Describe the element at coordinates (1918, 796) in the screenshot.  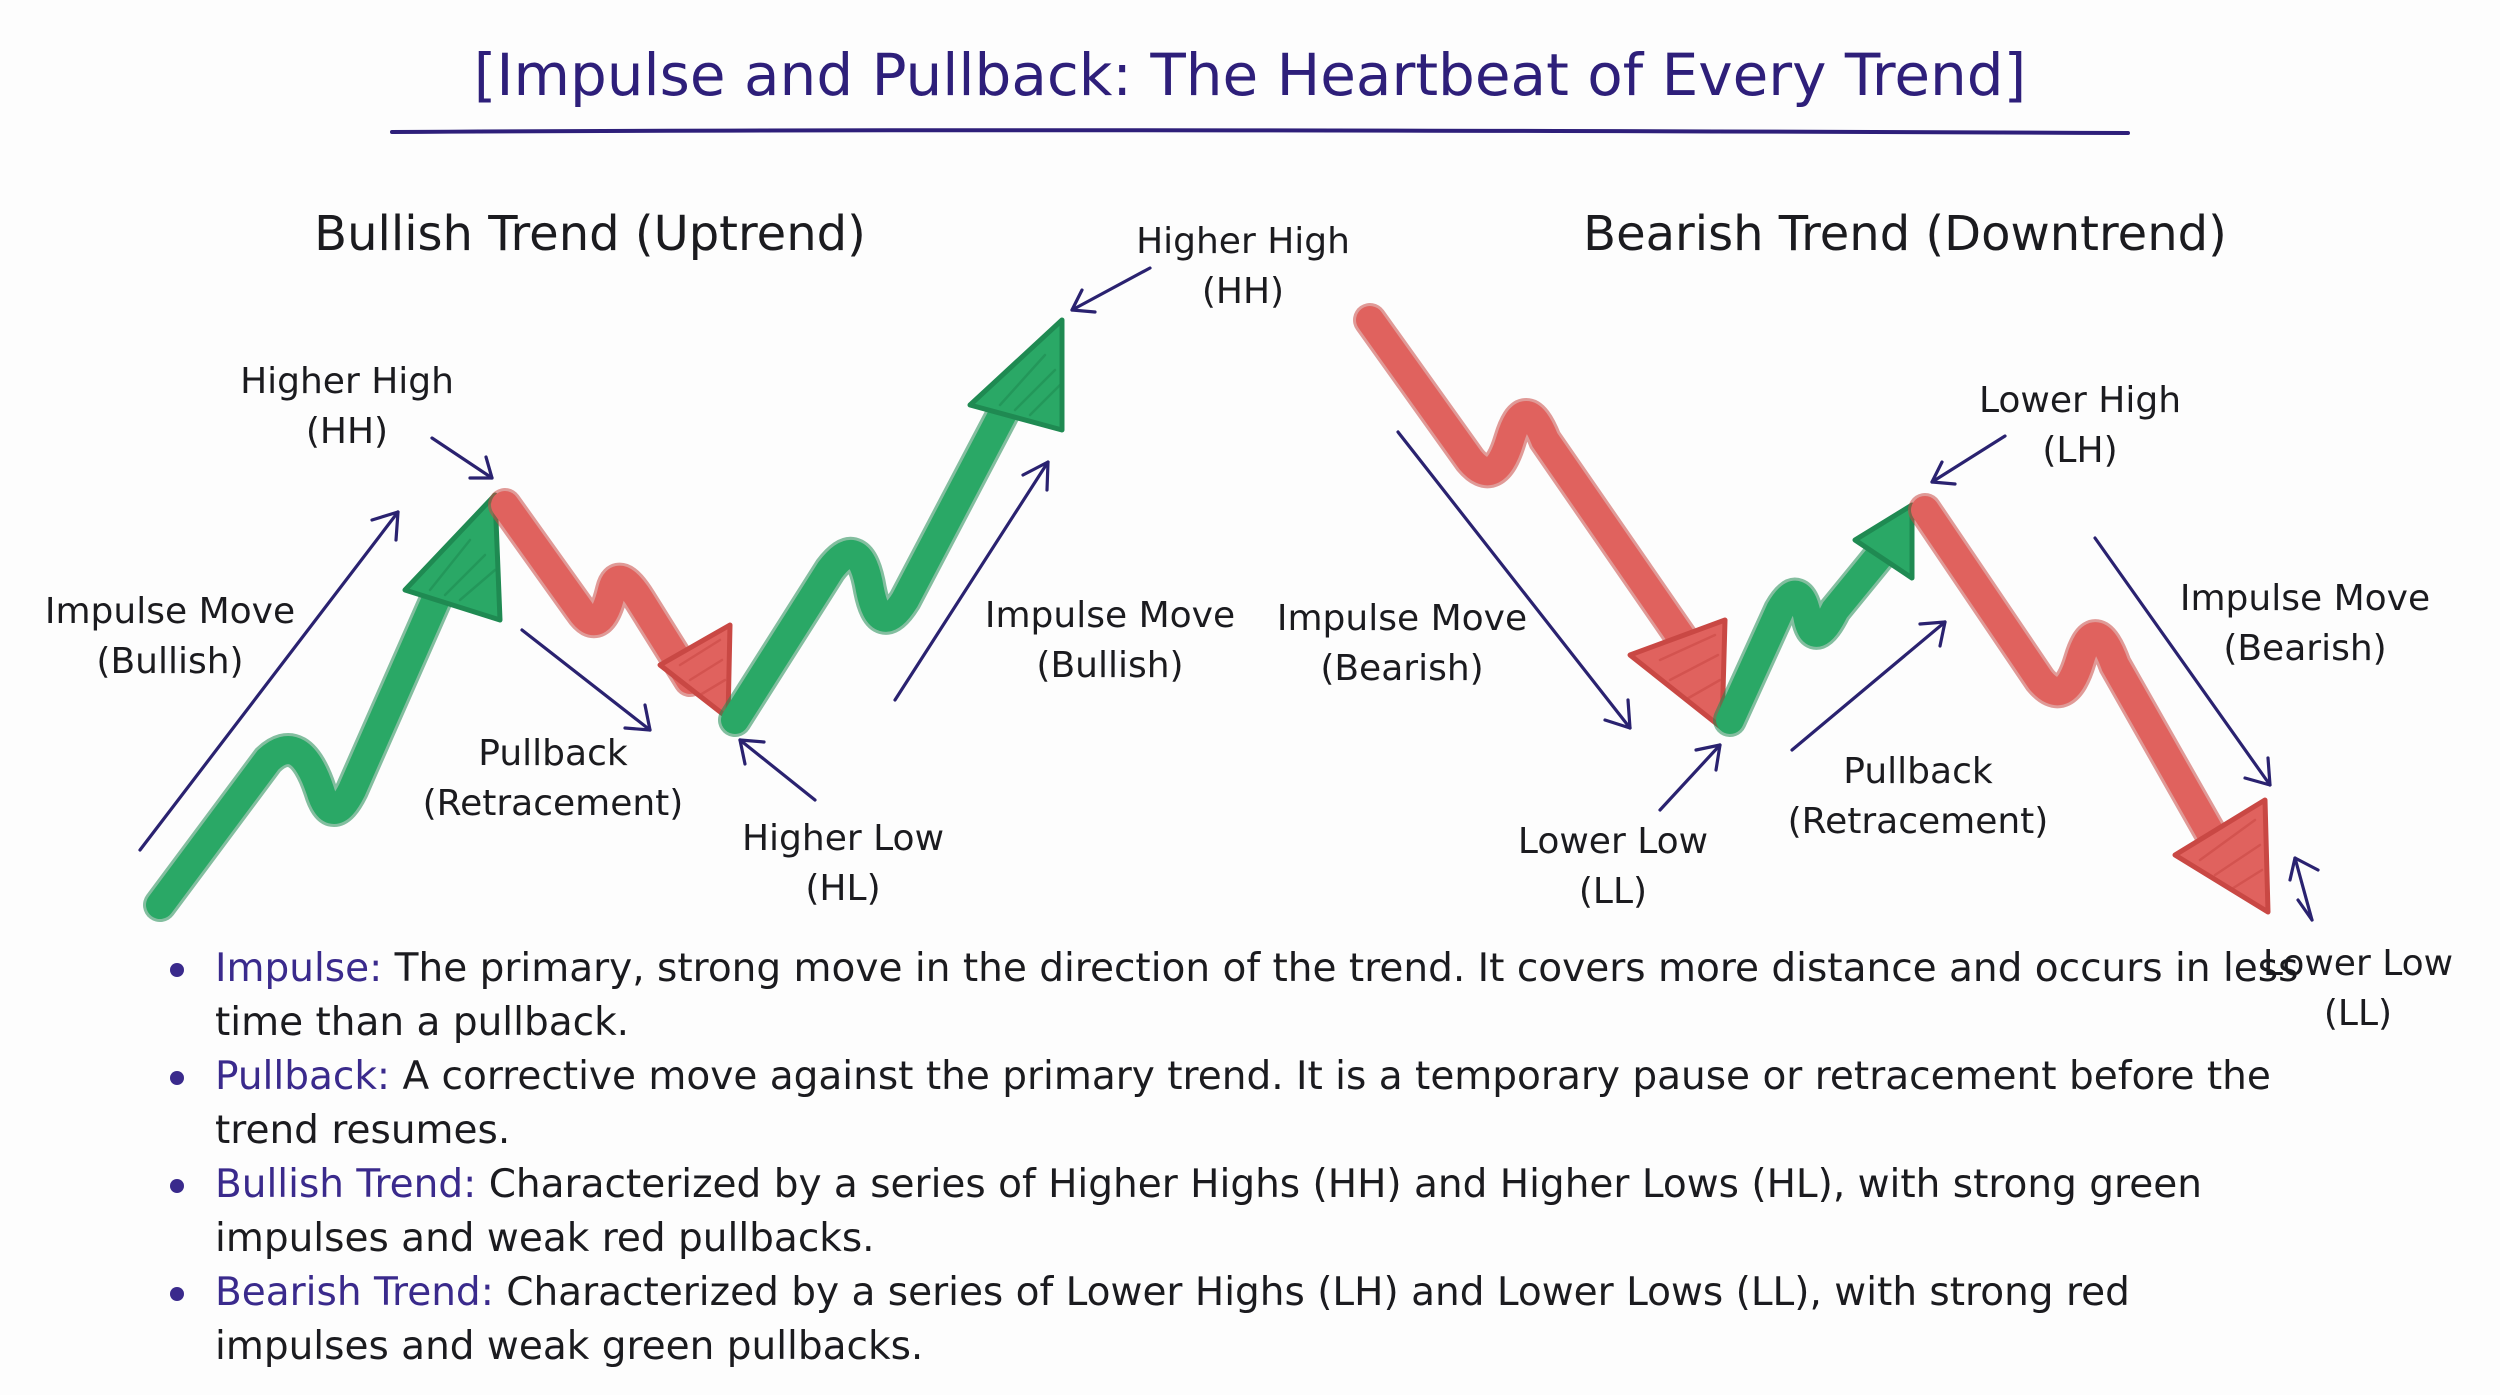
I see `label-bearish-pullback: Pullback (Retracement)` at that location.